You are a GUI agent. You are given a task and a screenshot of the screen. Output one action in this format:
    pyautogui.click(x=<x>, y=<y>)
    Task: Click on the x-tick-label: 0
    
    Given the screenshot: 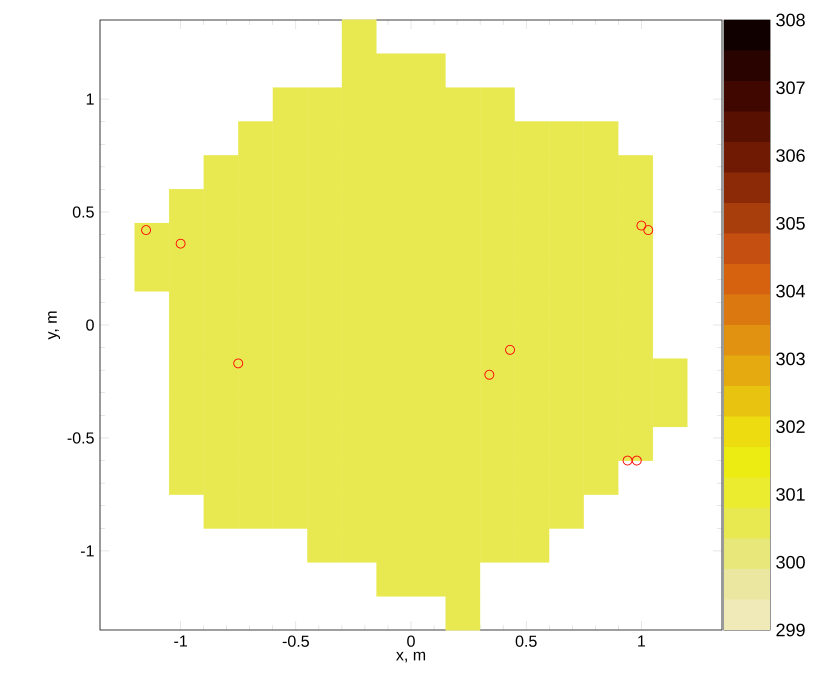 What is the action you would take?
    pyautogui.click(x=411, y=641)
    